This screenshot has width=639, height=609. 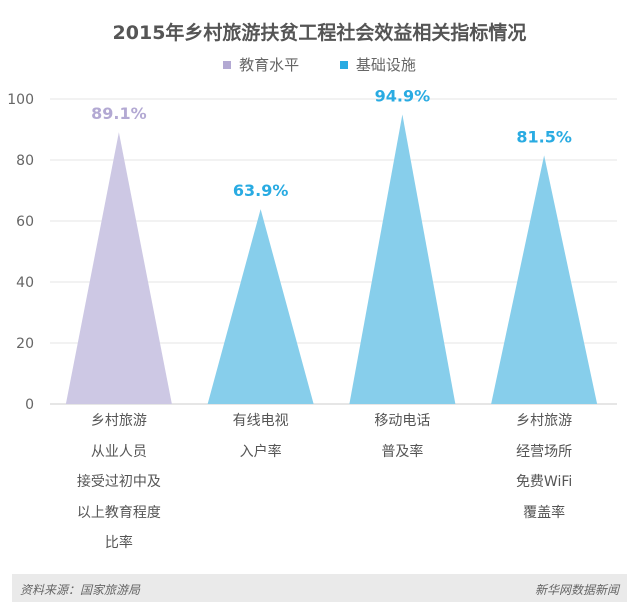 I want to click on legend-swatch-education, so click(x=227, y=64).